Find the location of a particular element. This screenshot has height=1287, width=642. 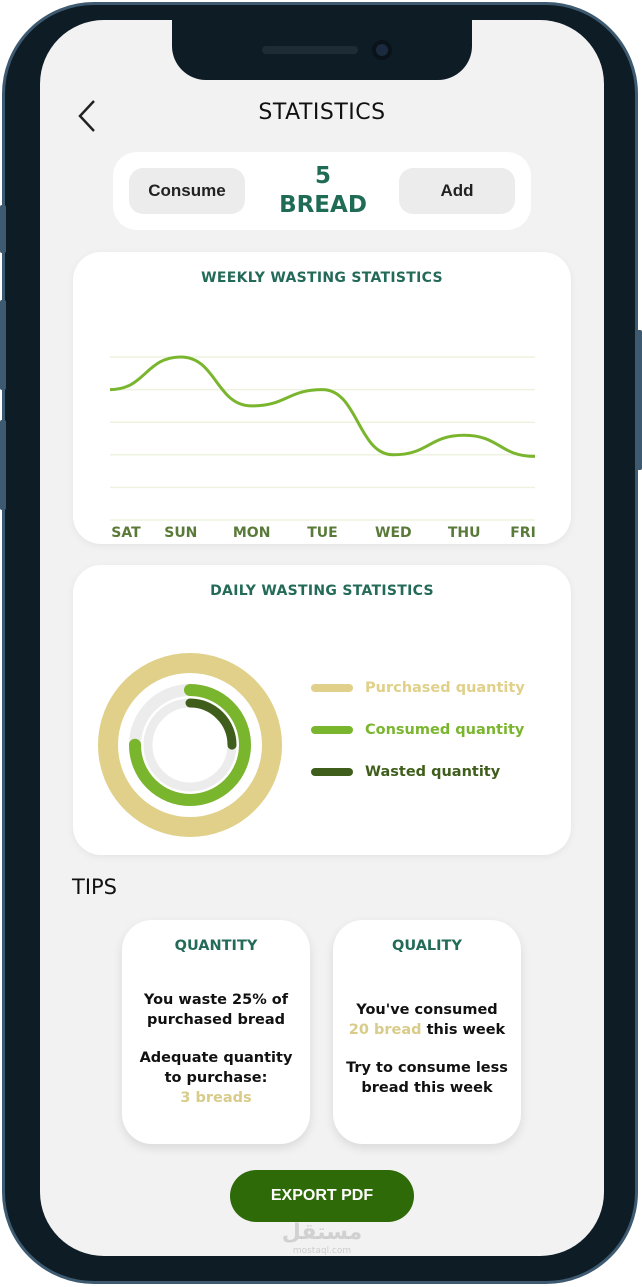

legend-consumed: Consumed quantity is located at coordinates (417, 730).